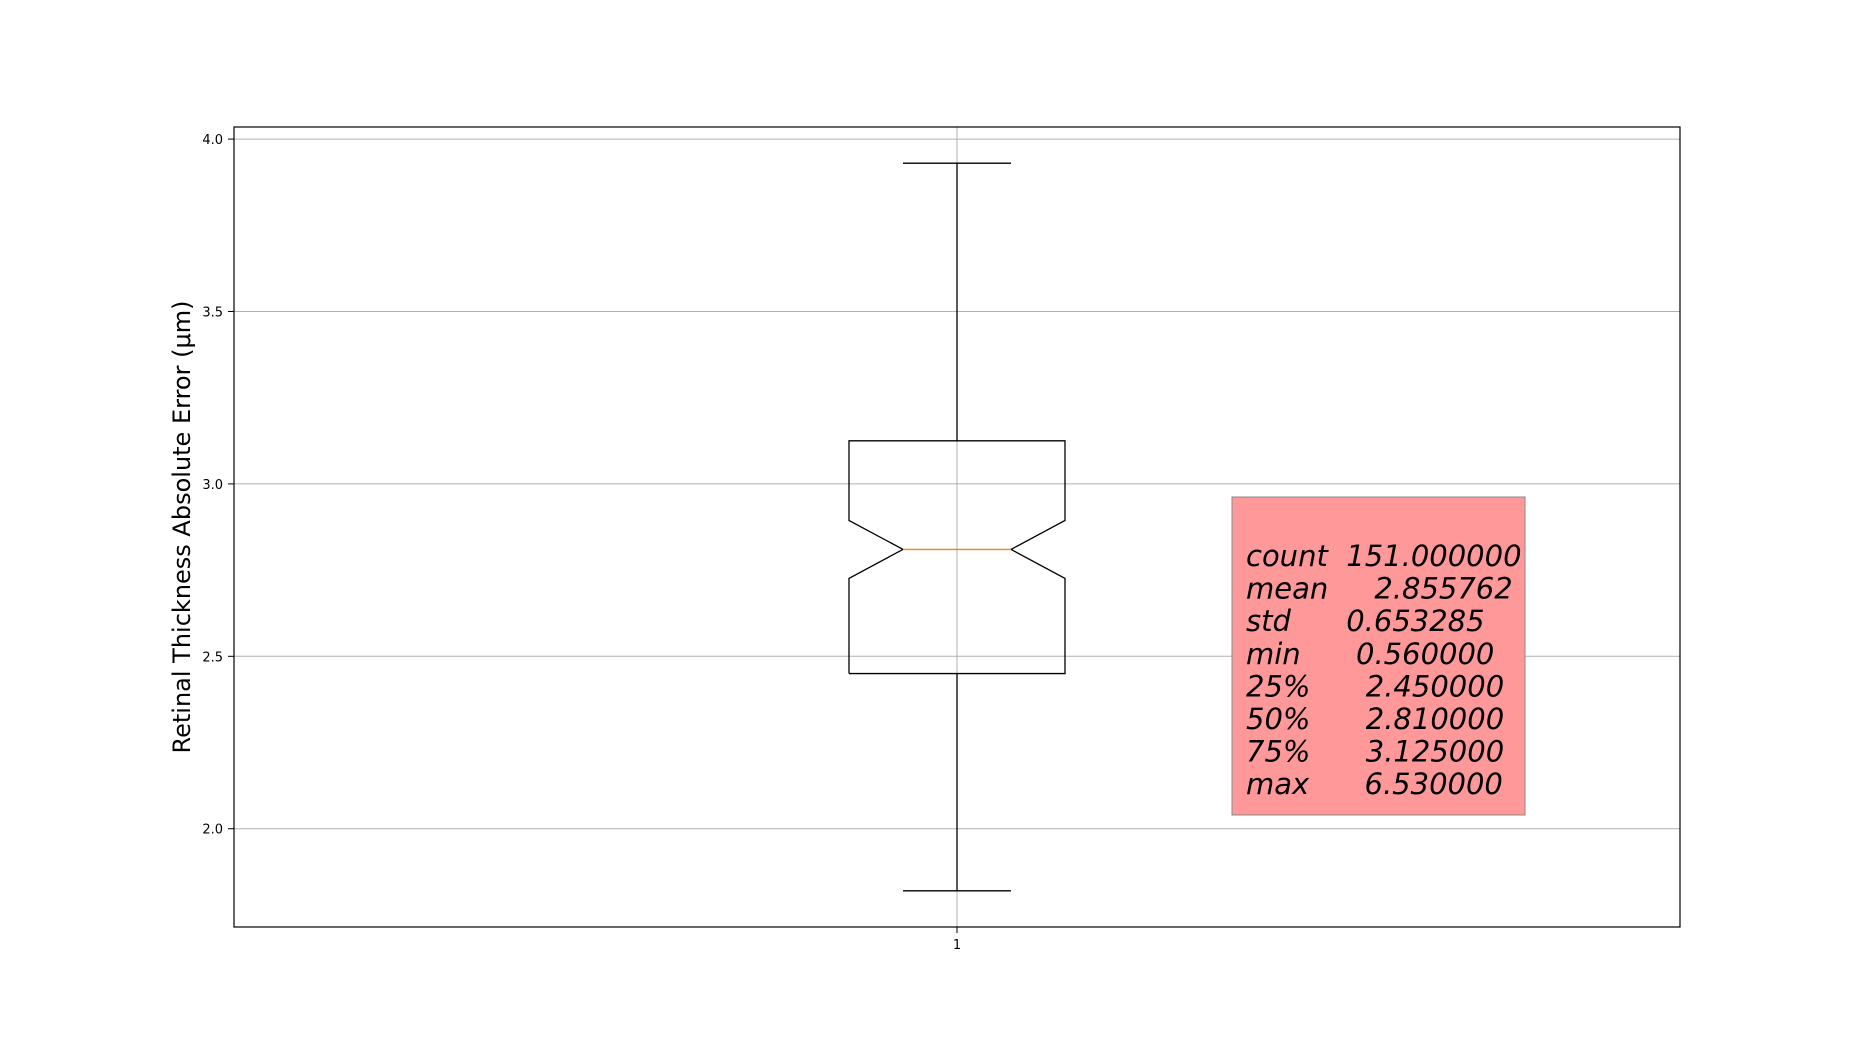 The image size is (1850, 1050). I want to click on stats-line: 50% 2.810000, so click(1375, 719).